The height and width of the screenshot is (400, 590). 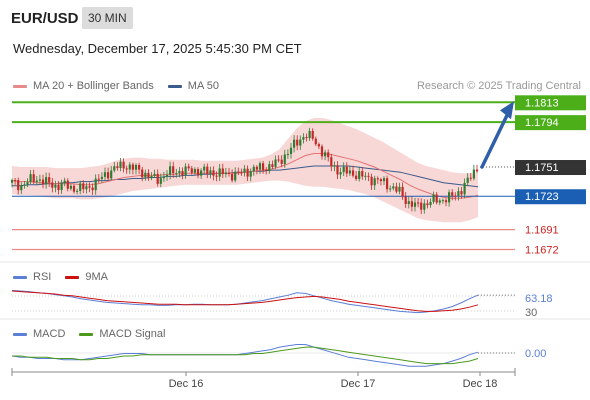 What do you see at coordinates (86, 334) in the screenshot?
I see `macd-signal-swatch` at bounding box center [86, 334].